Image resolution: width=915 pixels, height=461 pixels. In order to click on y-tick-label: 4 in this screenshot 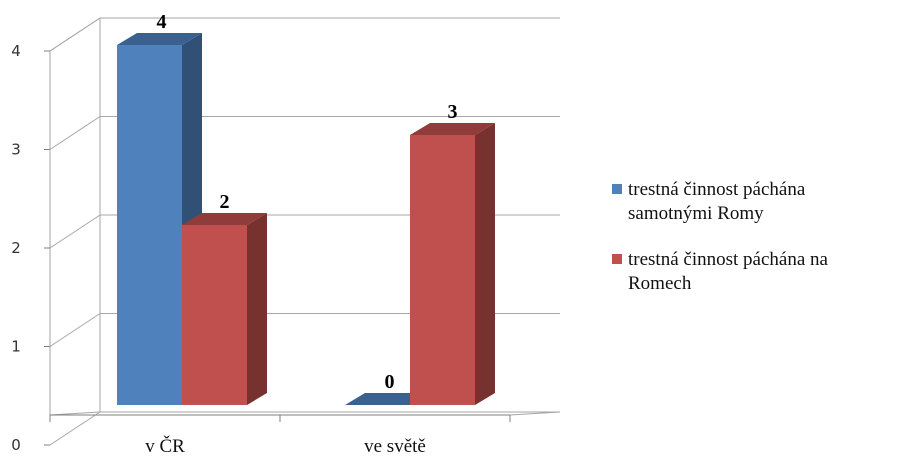, I will do `click(16, 51)`.